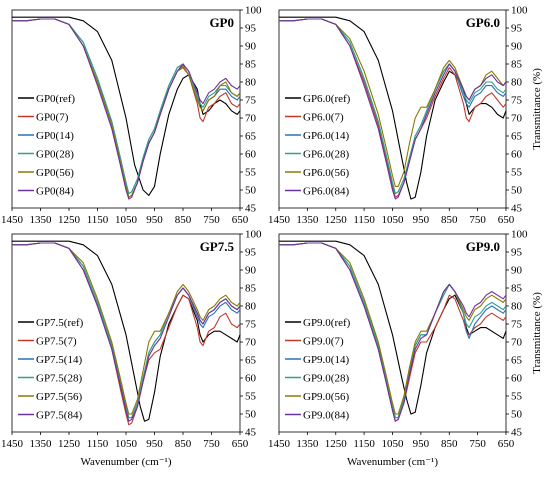 The image size is (550, 478). I want to click on legend-label: GP6.0(7), so click(323, 118).